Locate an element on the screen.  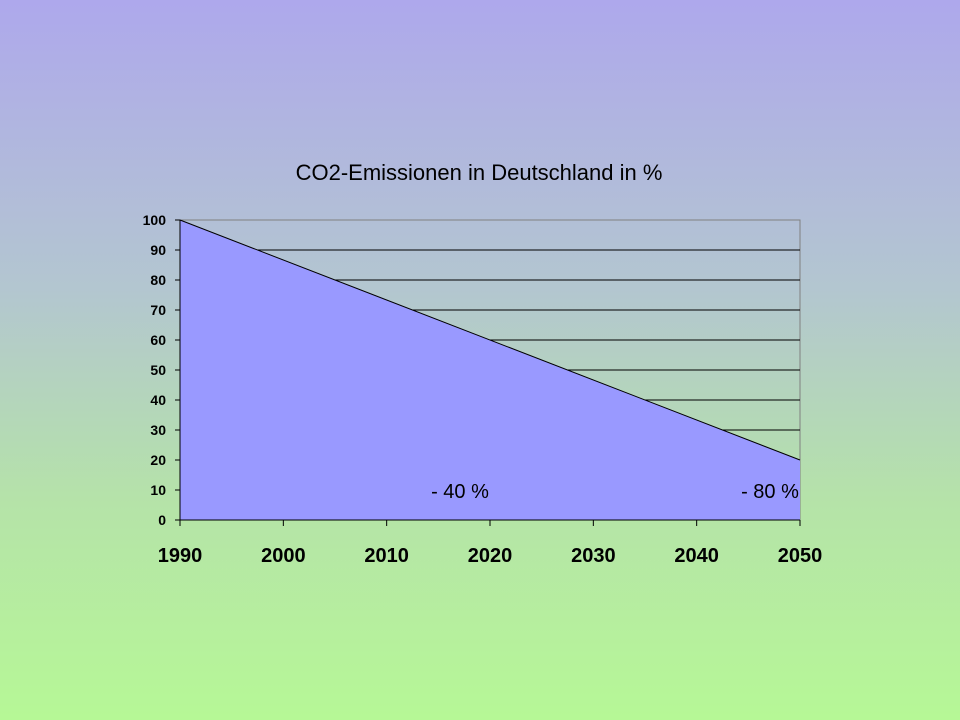
chart-title: CO2-Emissionen in Deutschland in % is located at coordinates (479, 172).